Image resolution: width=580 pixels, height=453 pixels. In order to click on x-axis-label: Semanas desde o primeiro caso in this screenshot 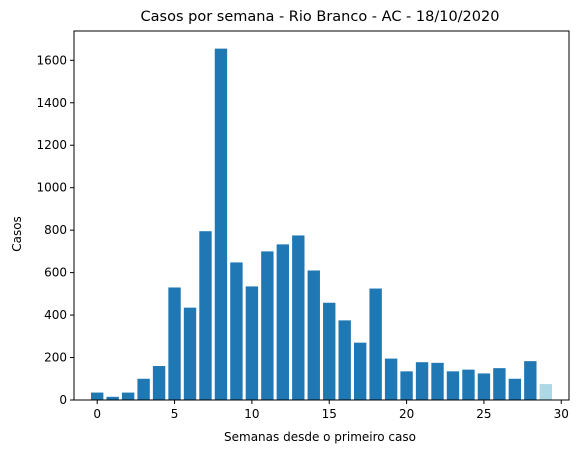, I will do `click(320, 437)`.